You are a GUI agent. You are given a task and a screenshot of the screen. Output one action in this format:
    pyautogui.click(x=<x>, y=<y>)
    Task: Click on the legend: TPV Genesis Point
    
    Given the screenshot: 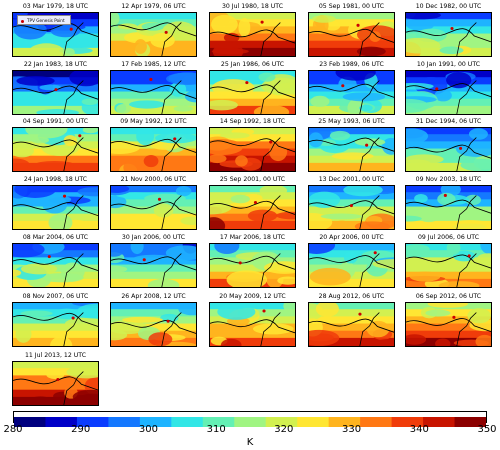 What is the action you would take?
    pyautogui.click(x=44, y=20)
    